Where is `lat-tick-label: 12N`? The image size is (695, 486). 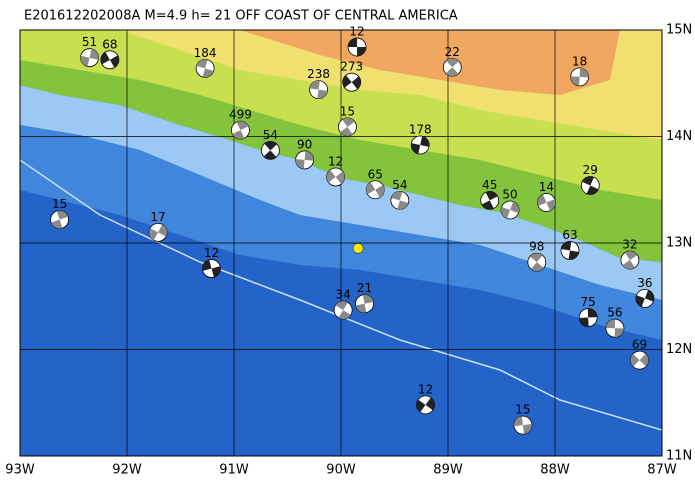 lat-tick-label: 12N is located at coordinates (679, 349).